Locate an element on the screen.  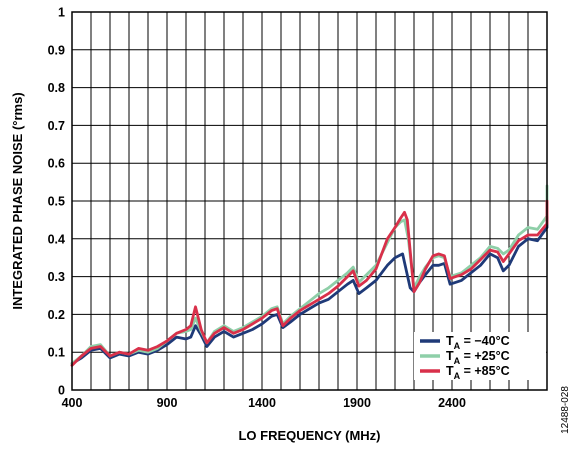
y-tick-label: 0.5 is located at coordinates (56, 202).